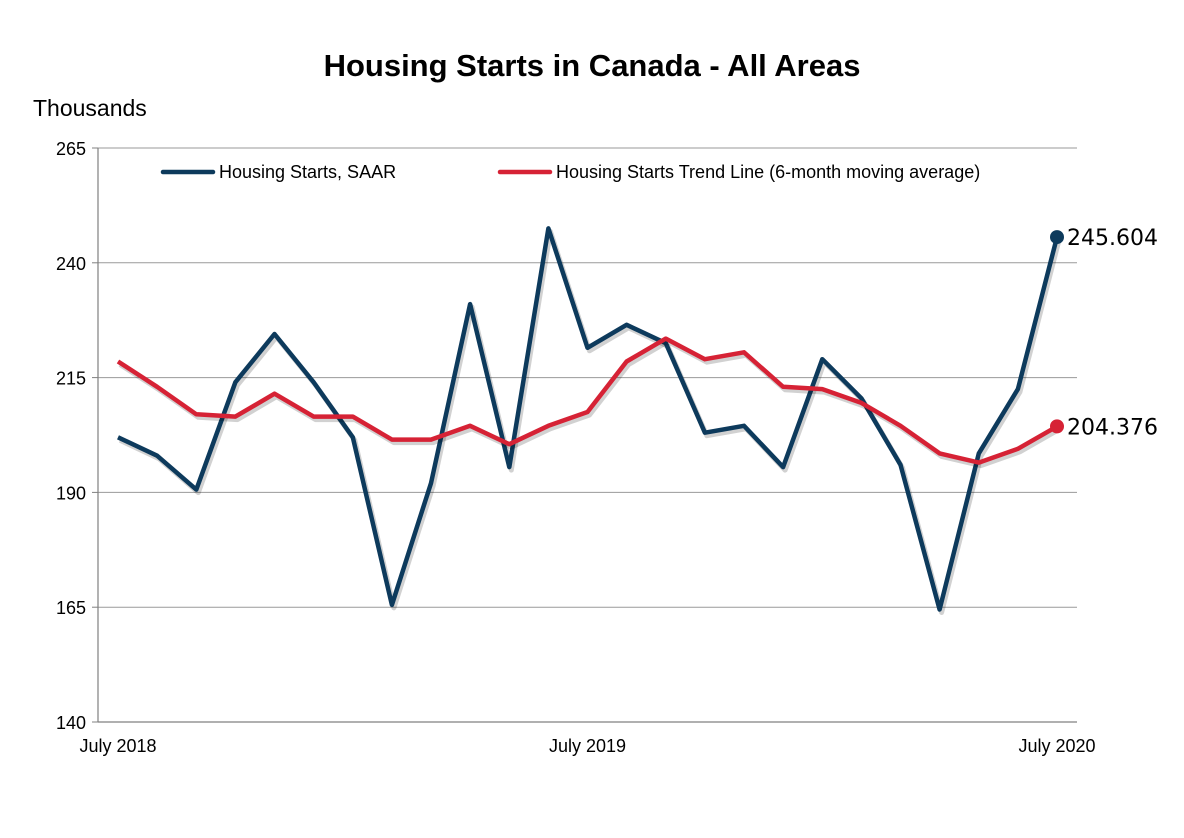 The image size is (1184, 838). I want to click on y-tick-label: 140, so click(71, 723).